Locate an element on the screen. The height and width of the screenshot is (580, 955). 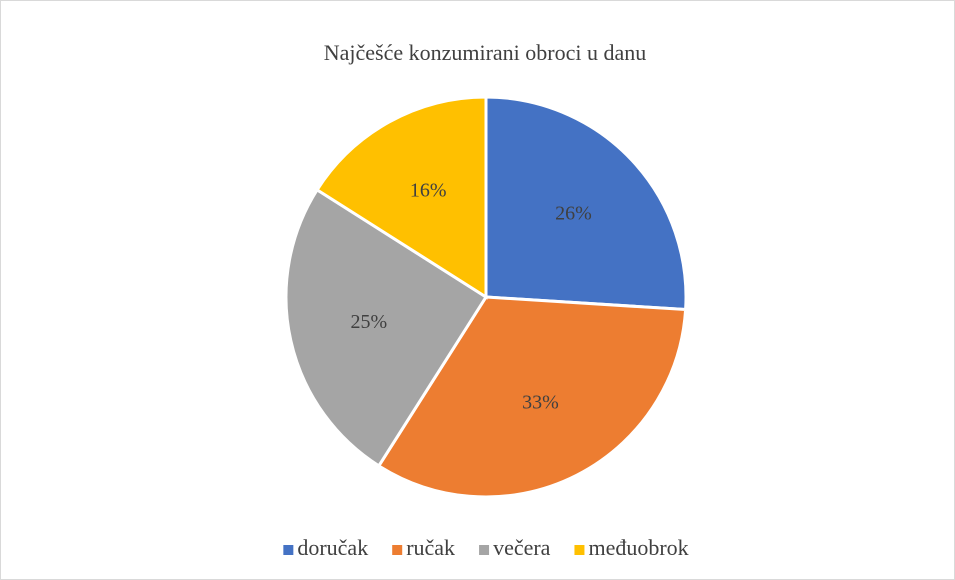
data-label: 26% is located at coordinates (573, 213).